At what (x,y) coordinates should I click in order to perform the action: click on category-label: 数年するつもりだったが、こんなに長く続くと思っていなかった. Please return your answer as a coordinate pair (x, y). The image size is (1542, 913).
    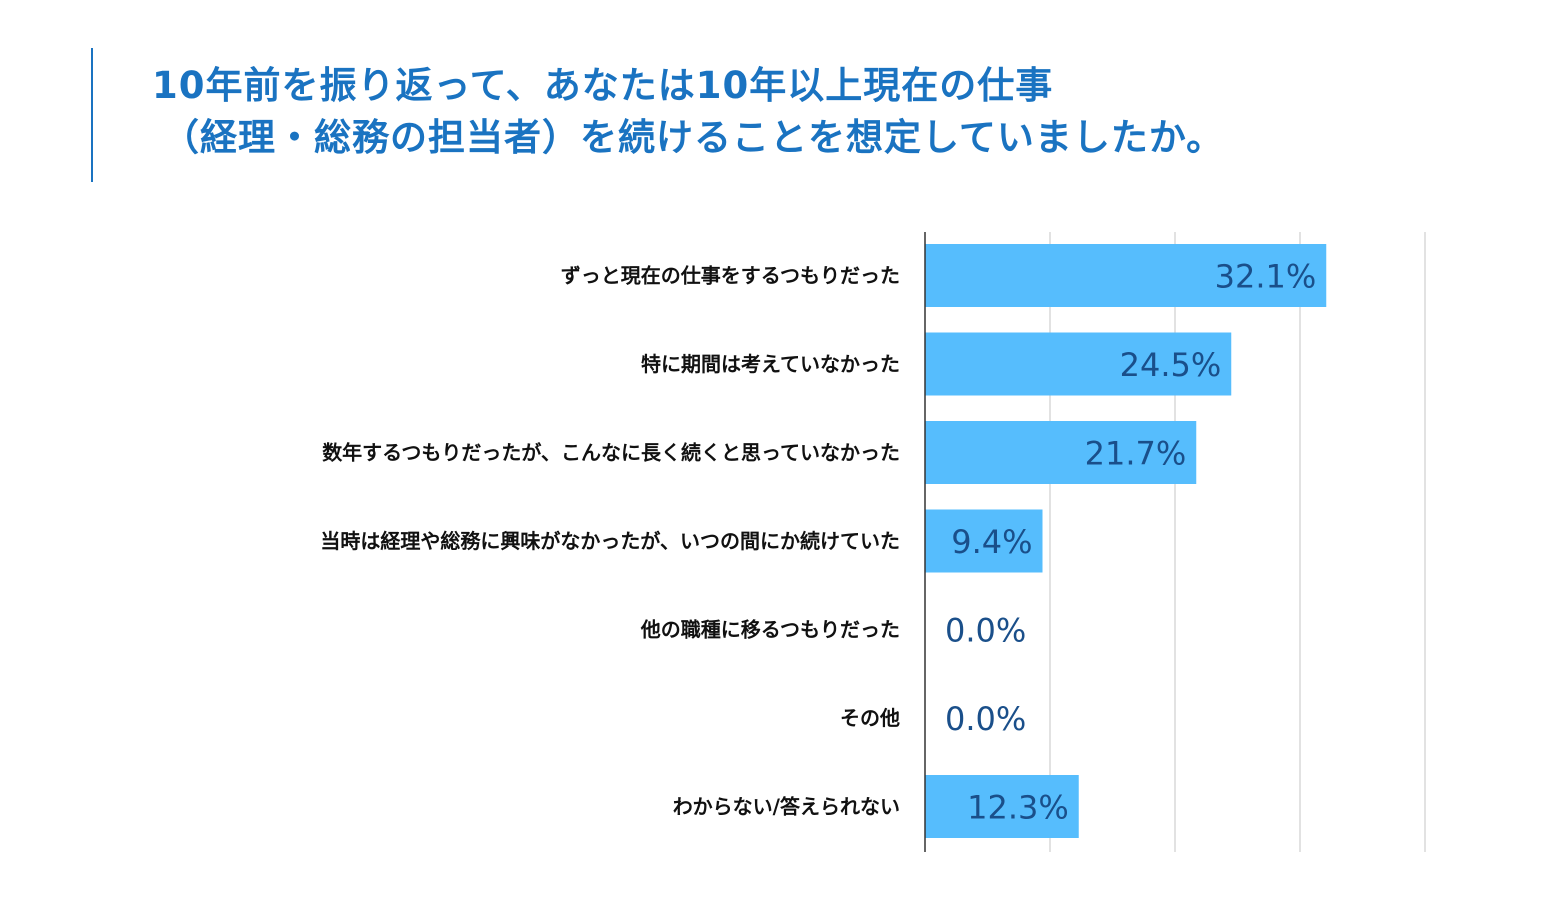
    Looking at the image, I should click on (611, 453).